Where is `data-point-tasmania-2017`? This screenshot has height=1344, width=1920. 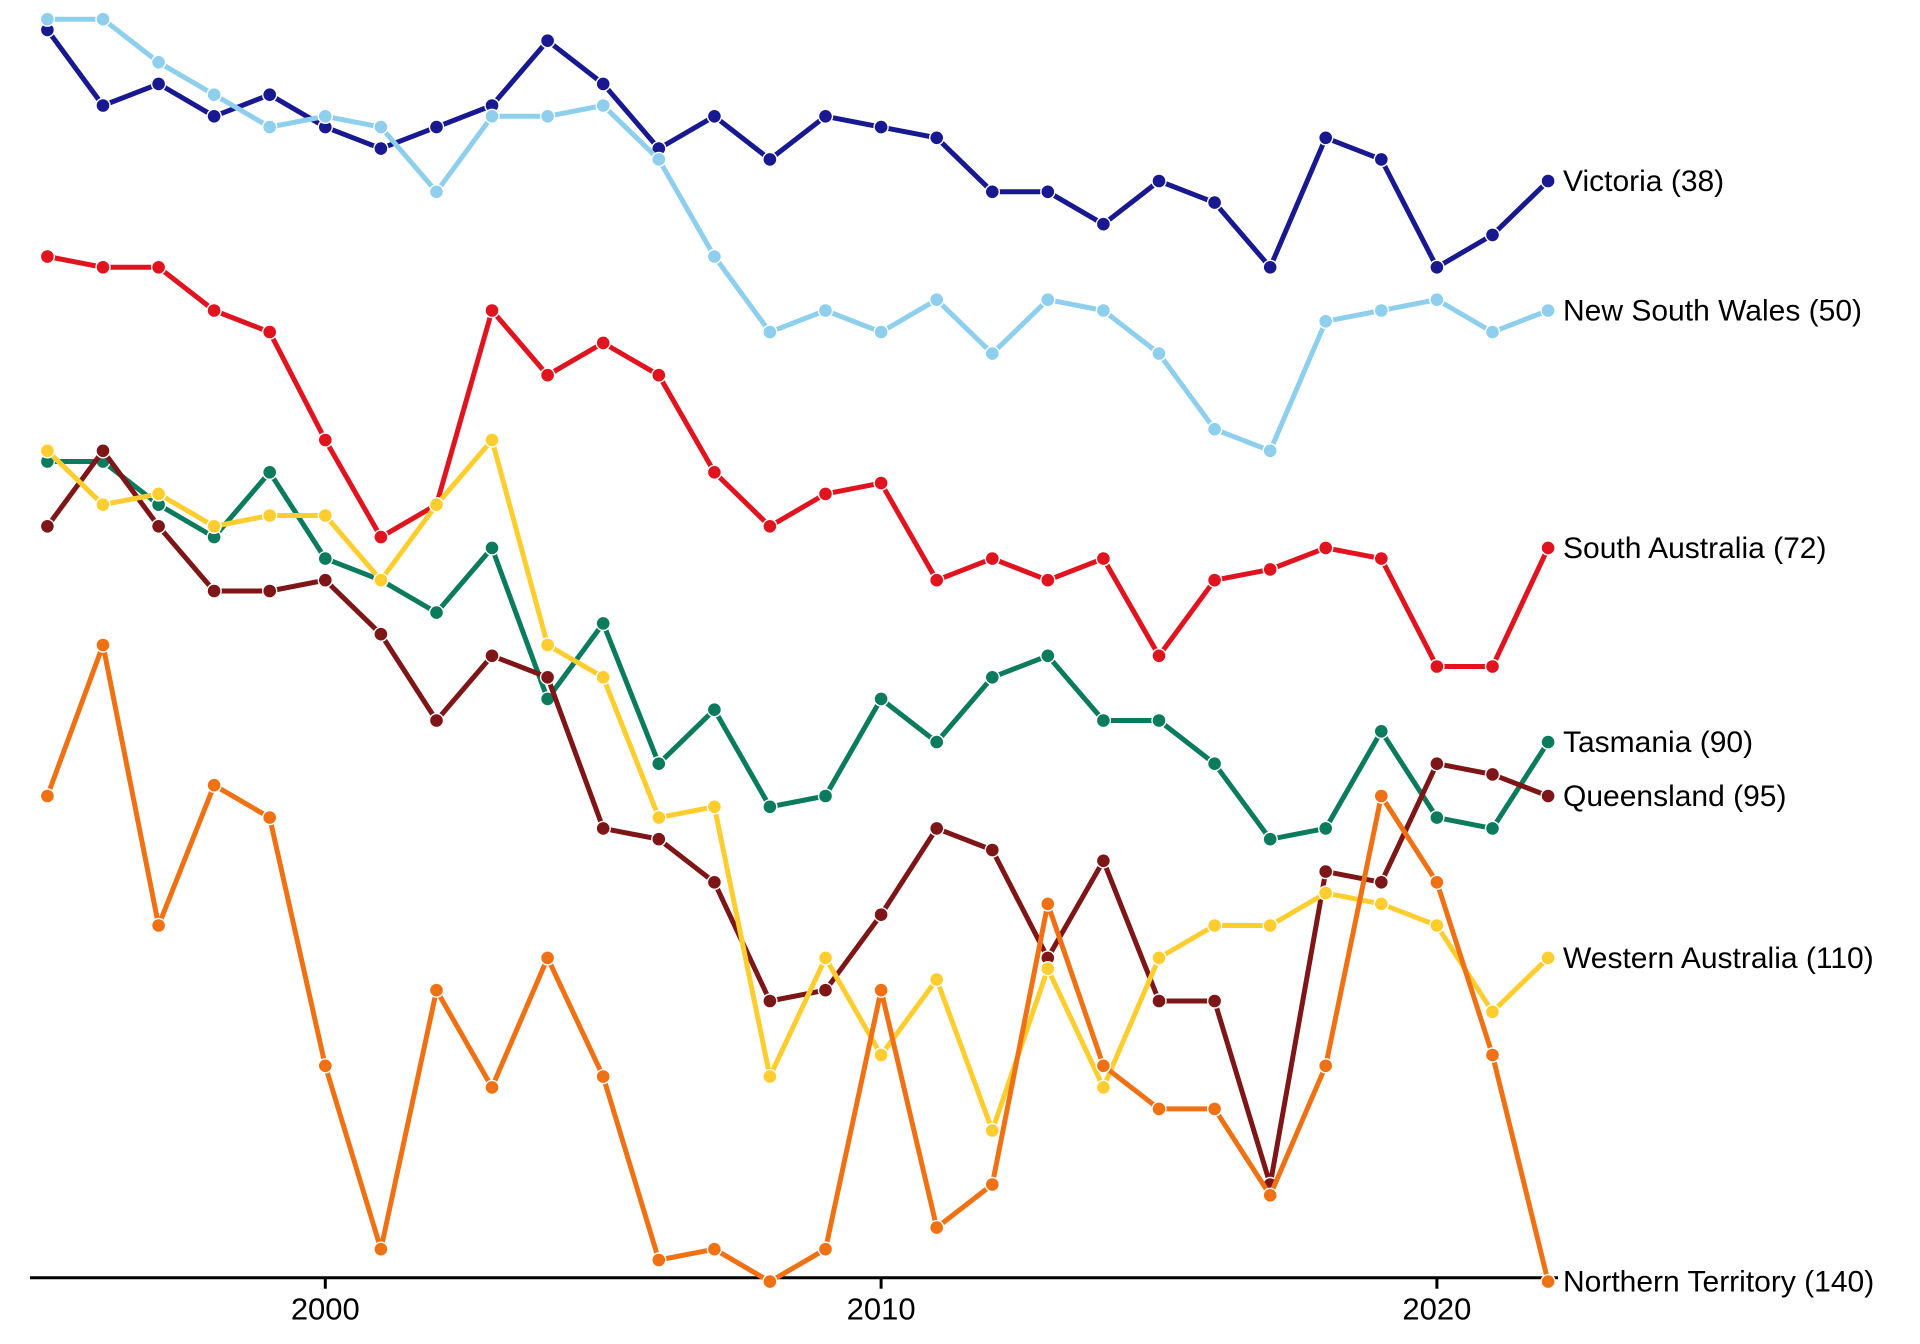 data-point-tasmania-2017 is located at coordinates (1270, 839).